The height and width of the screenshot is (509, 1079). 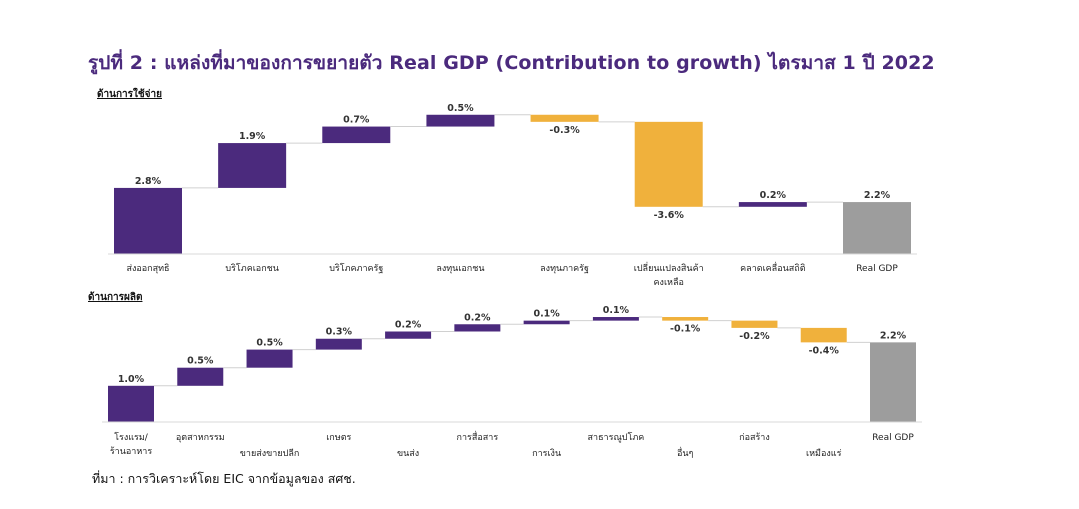 I want to click on category-label: การสื่อสาร, so click(x=478, y=436).